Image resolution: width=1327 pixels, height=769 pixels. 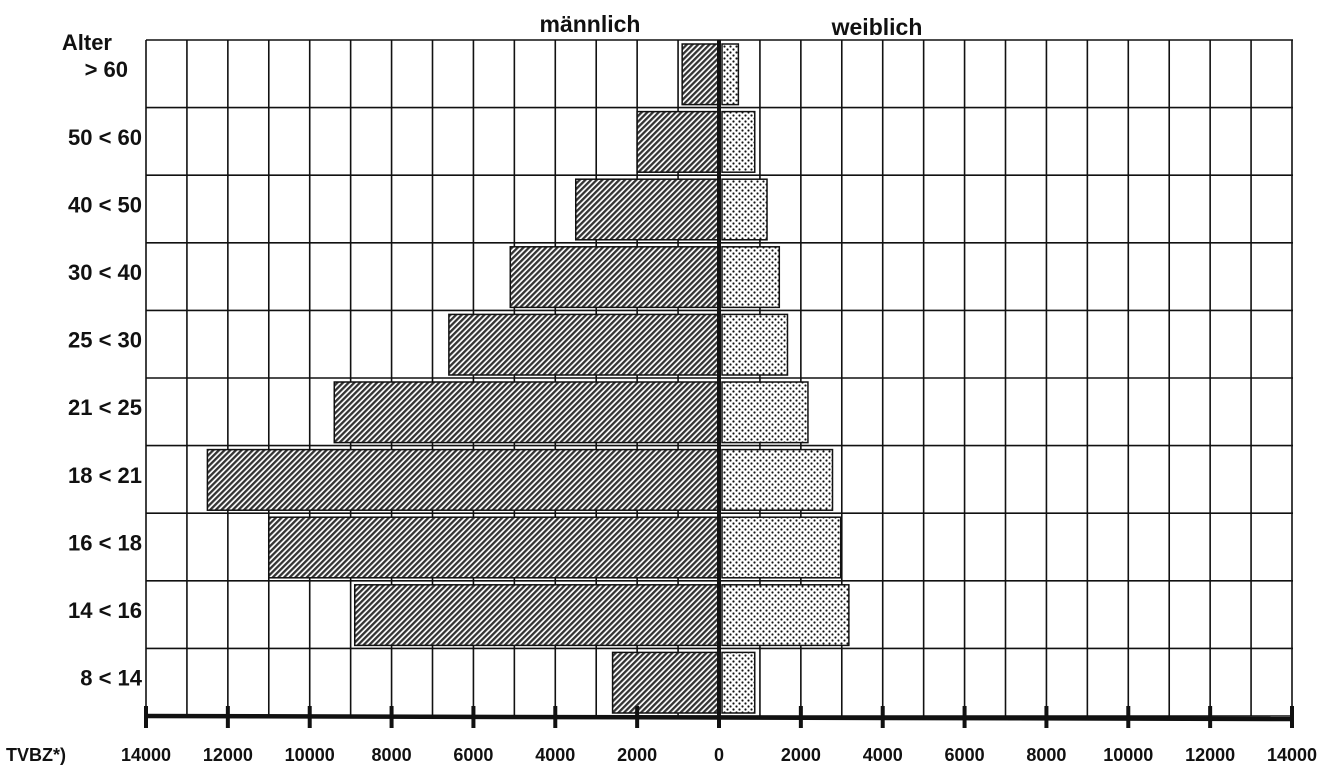 What do you see at coordinates (105, 542) in the screenshot?
I see `category-label: 16 < 18` at bounding box center [105, 542].